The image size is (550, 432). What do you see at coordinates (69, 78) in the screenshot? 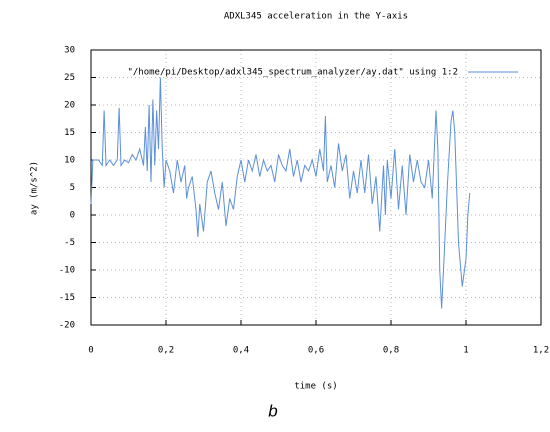
I see `y-tick-label: 25` at bounding box center [69, 78].